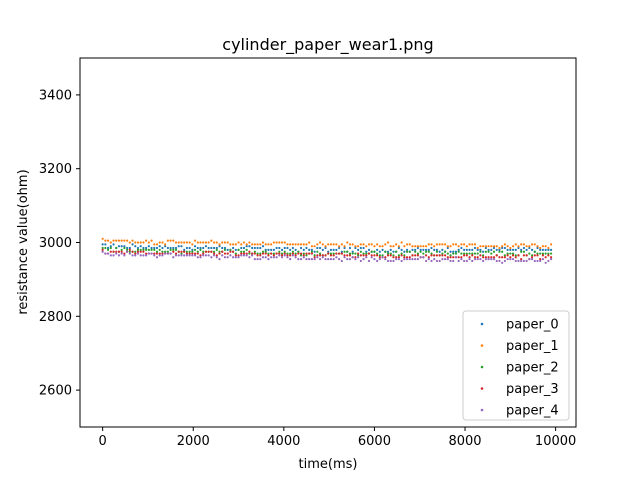 The width and height of the screenshot is (640, 480). I want to click on legend-item: paper_1, so click(519, 346).